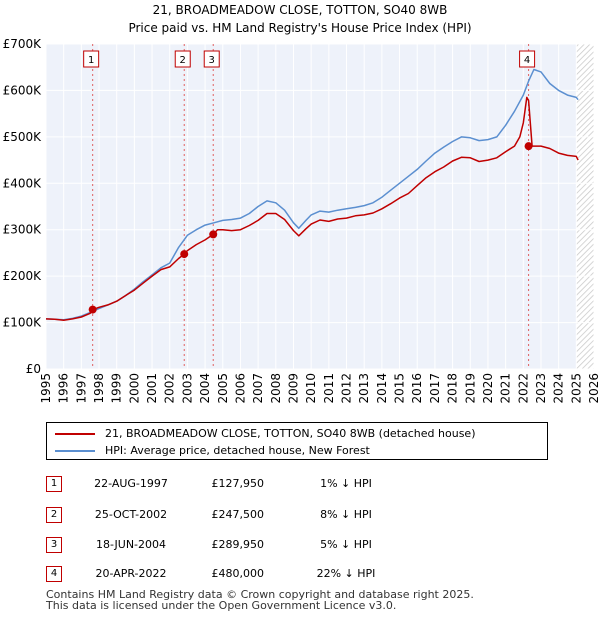 Image resolution: width=600 pixels, height=620 pixels. I want to click on y-tick-label: £600K, so click(23, 90).